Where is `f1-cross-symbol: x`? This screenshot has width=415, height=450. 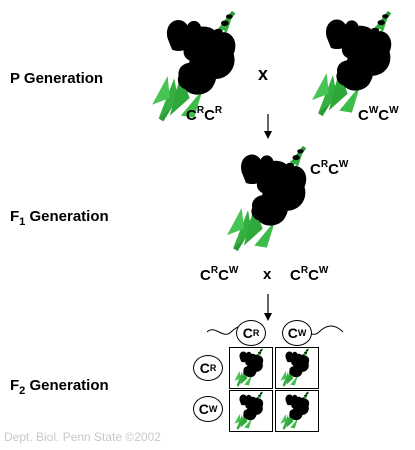
f1-cross-symbol: x is located at coordinates (267, 274).